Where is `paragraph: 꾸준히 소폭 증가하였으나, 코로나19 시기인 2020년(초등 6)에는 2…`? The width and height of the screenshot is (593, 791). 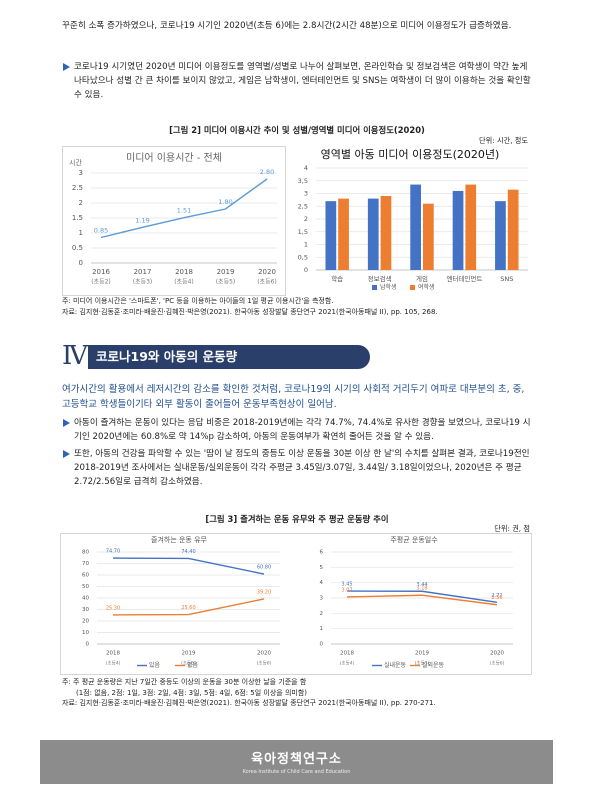
paragraph: 꾸준히 소폭 증가하였으나, 코로나19 시기인 2020년(초등 6)에는 2… is located at coordinates (287, 26).